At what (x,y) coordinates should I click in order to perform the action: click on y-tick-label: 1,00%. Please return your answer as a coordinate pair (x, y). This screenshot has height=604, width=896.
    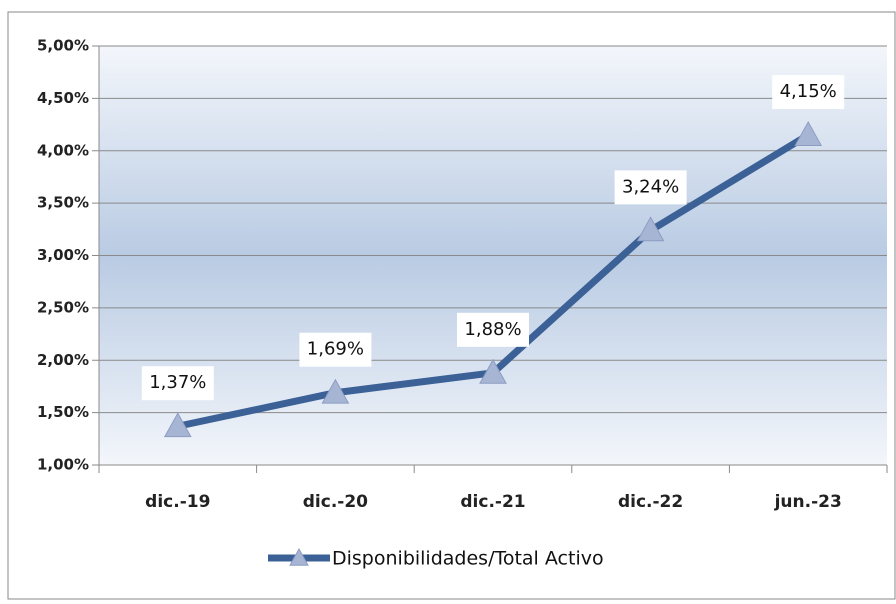
    Looking at the image, I should click on (63, 465).